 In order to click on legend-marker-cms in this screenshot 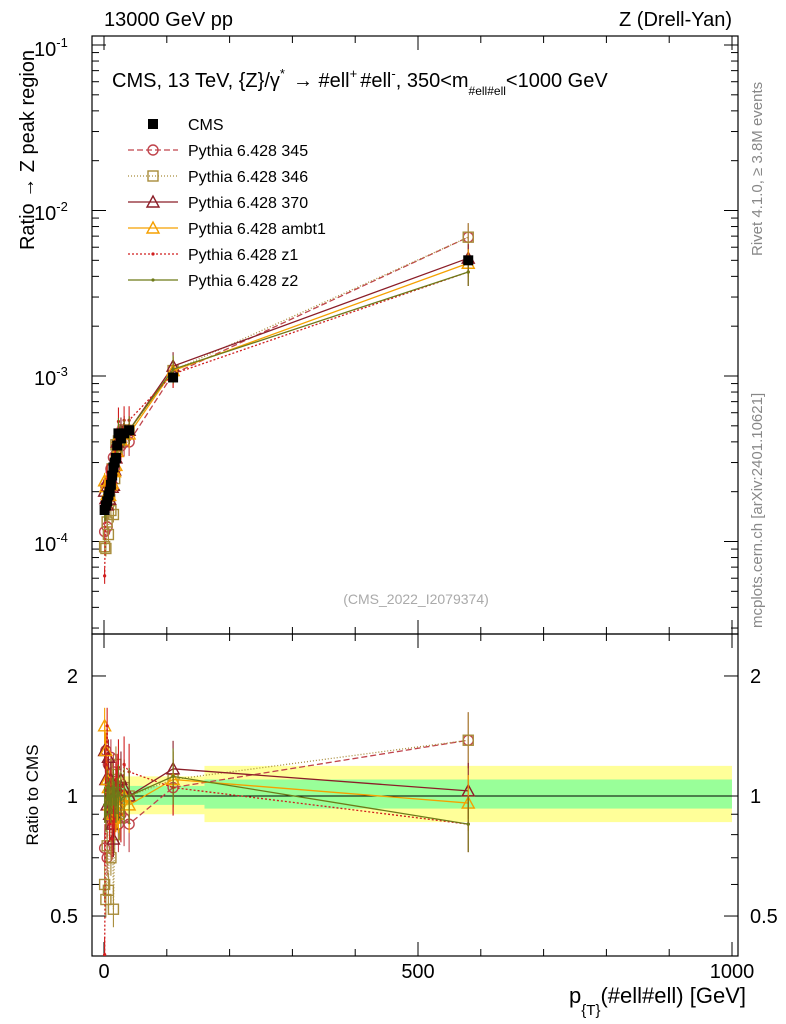, I will do `click(153, 124)`.